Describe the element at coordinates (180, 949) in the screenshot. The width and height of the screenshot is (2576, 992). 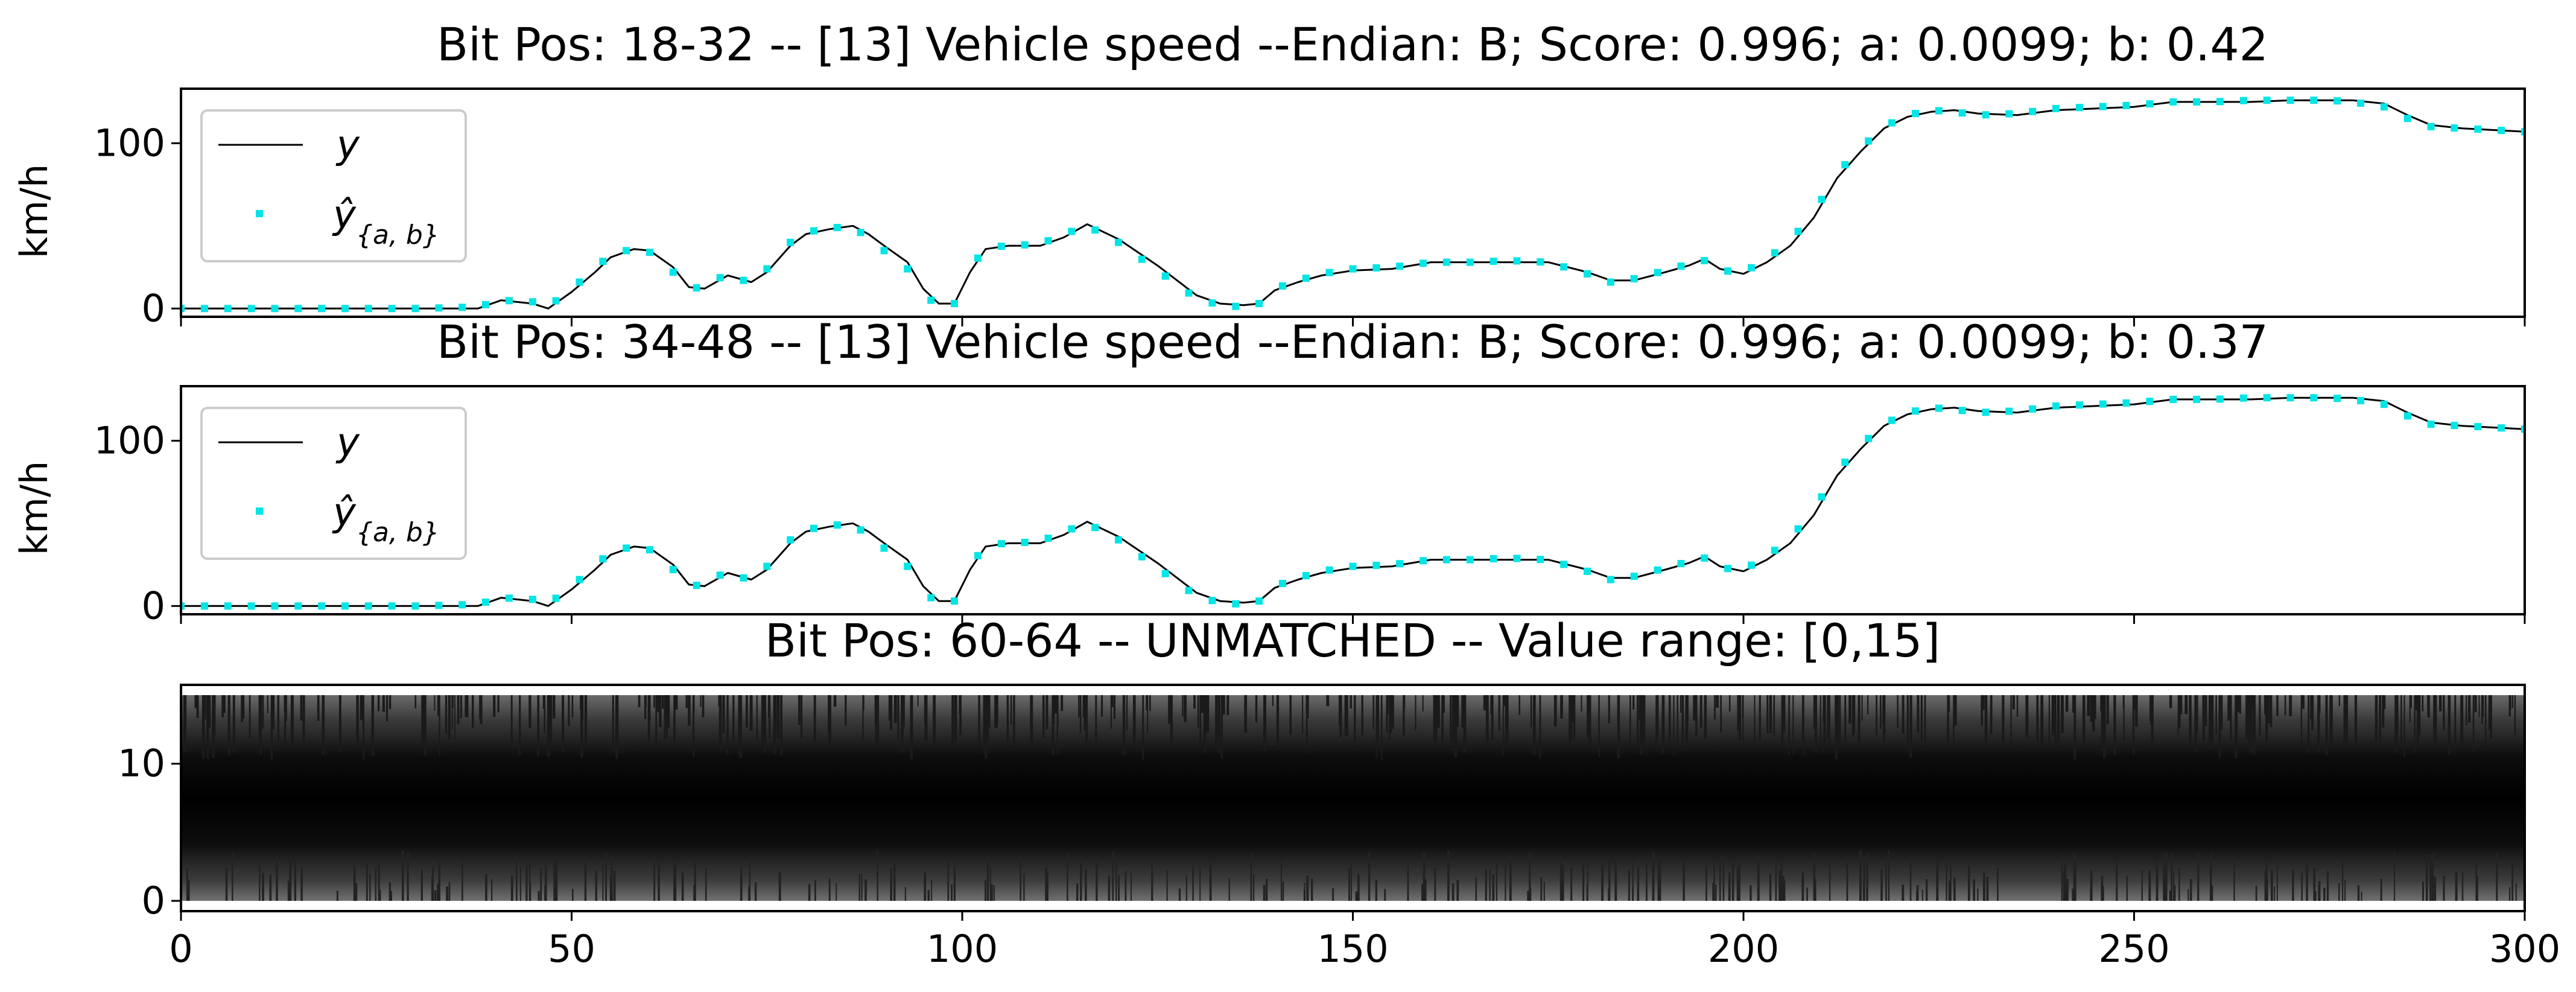
I see `x-tick-label: 0` at that location.